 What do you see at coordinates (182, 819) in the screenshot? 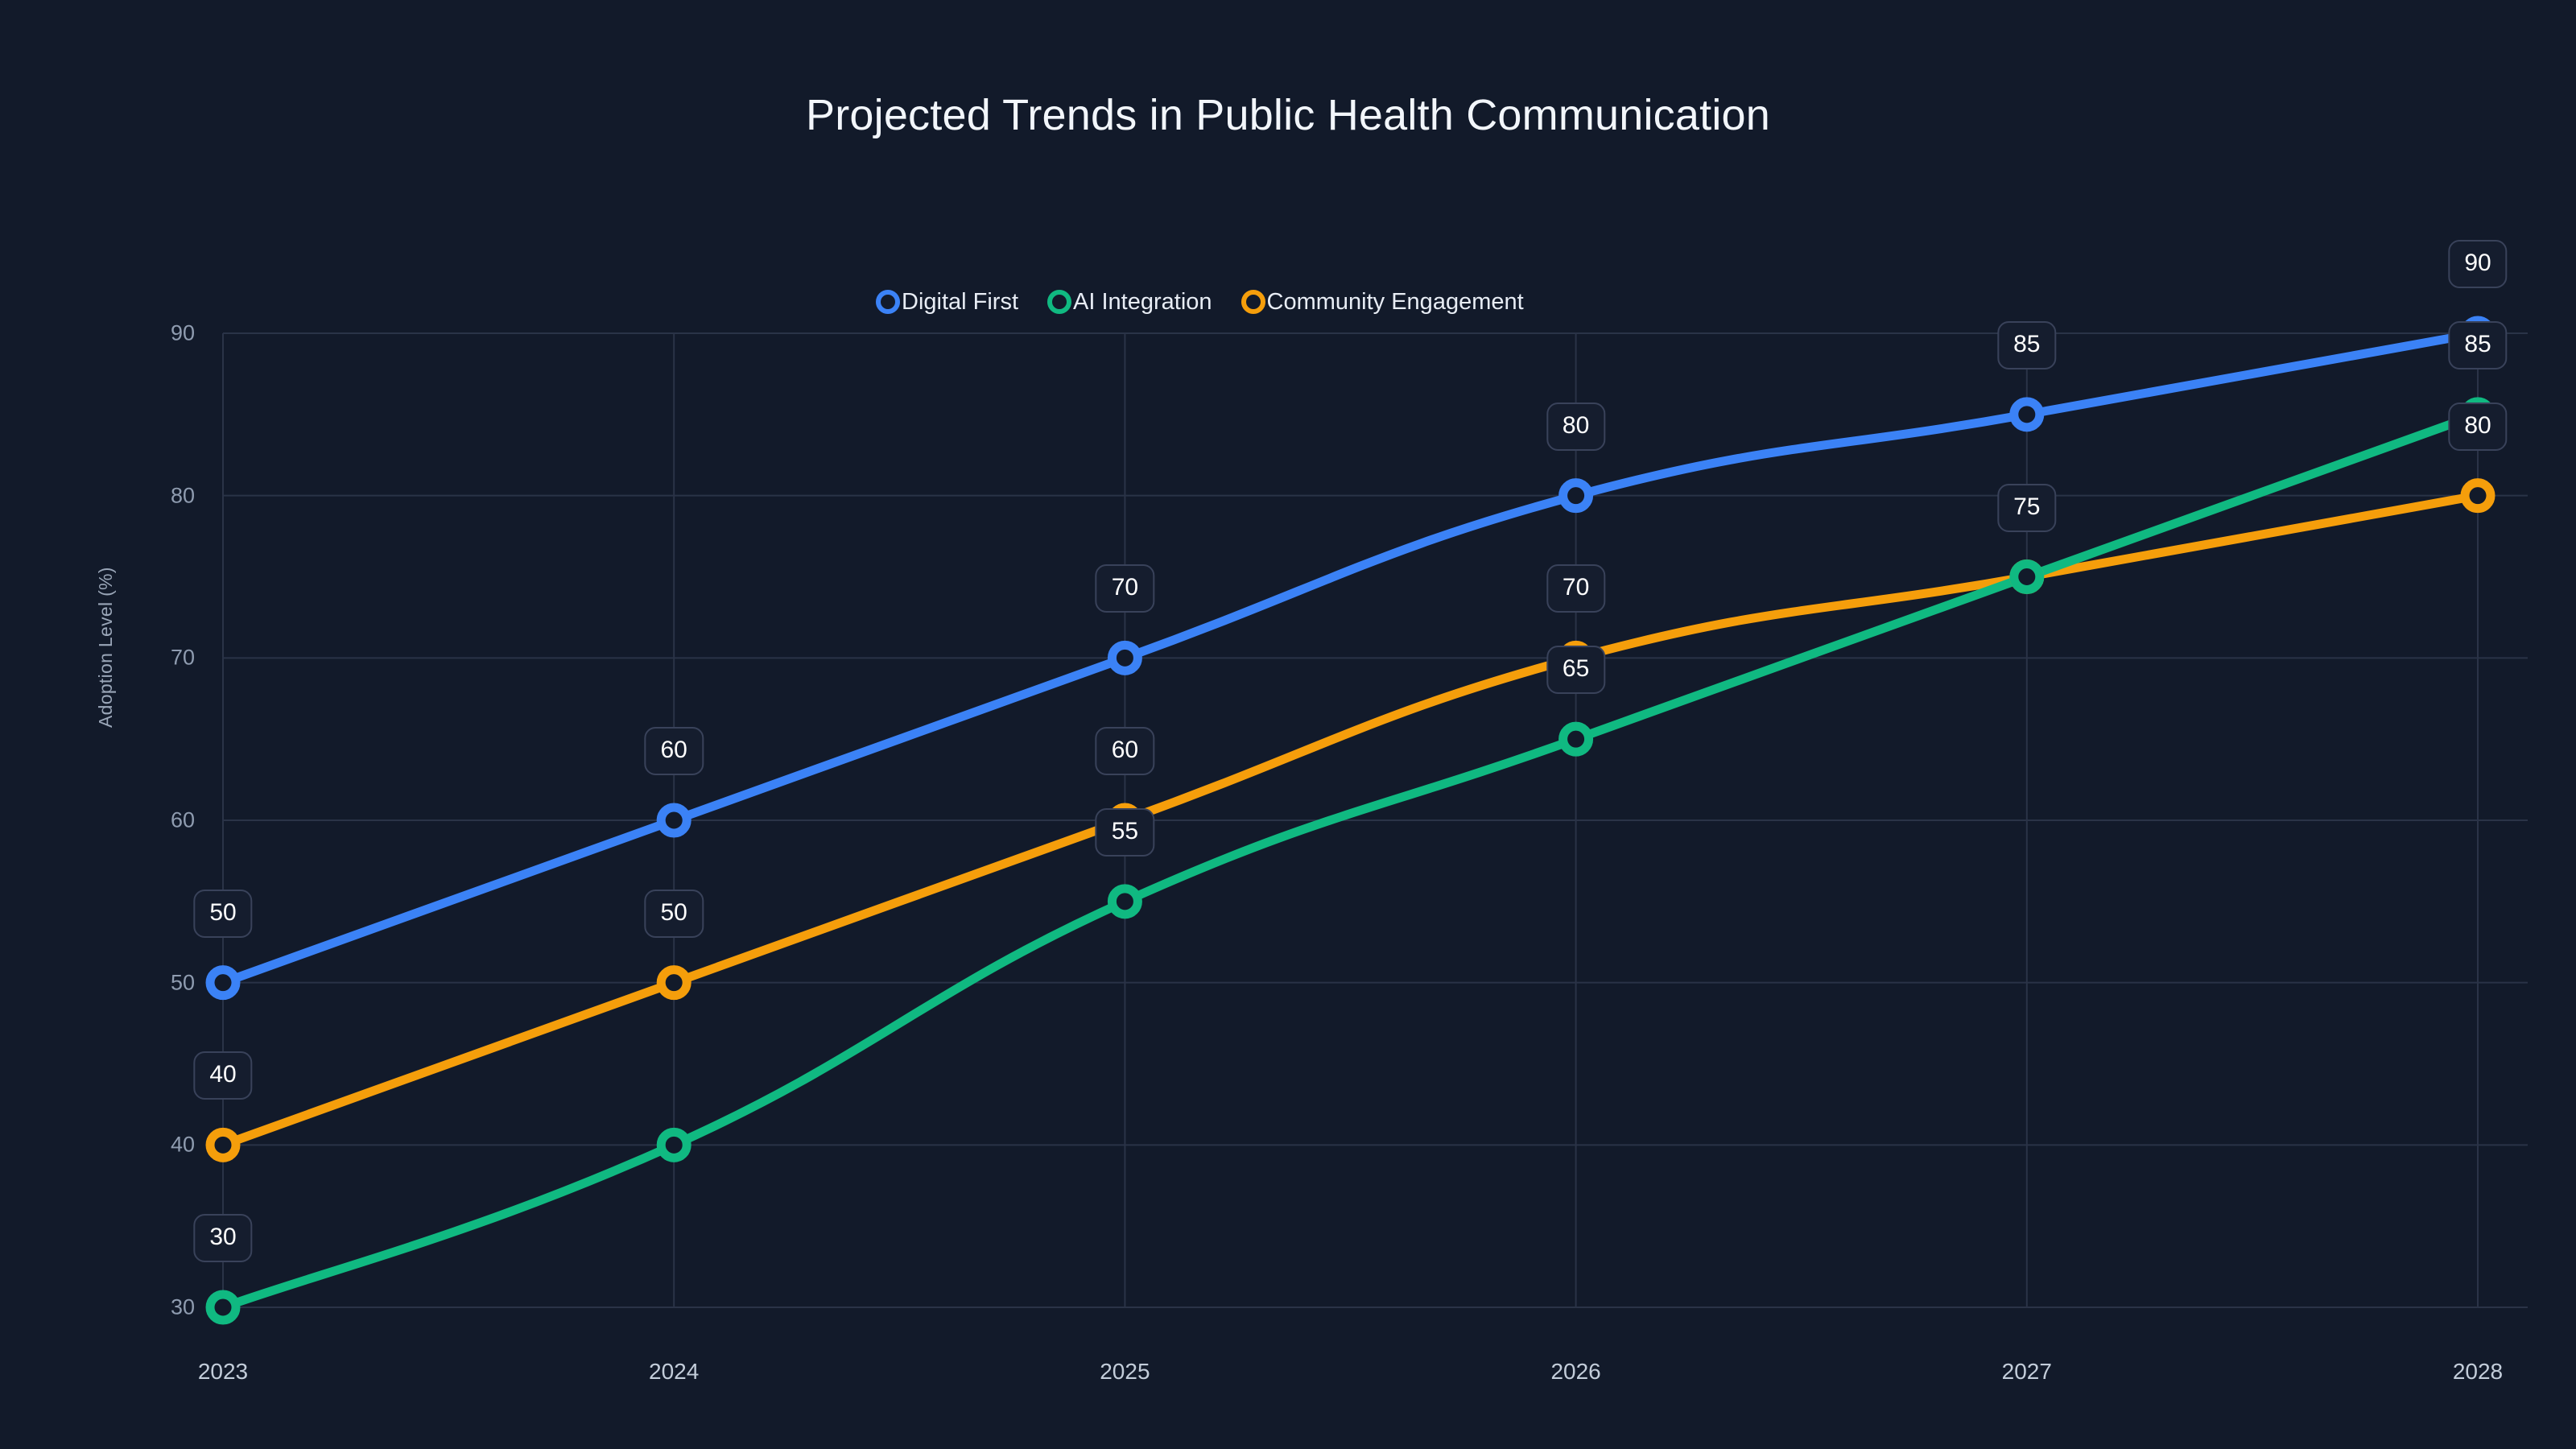
I see `y-tick-label: 60` at bounding box center [182, 819].